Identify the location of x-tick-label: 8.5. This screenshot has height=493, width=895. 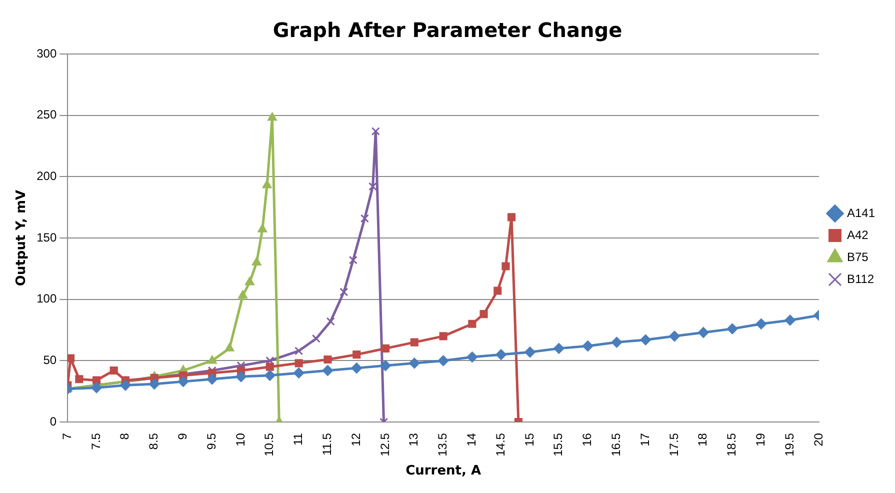
(153, 441).